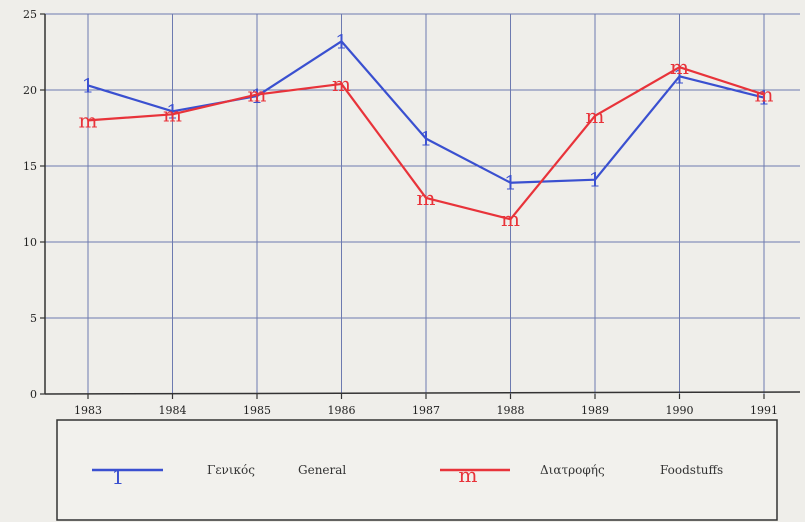  Describe the element at coordinates (30, 242) in the screenshot. I see `y-tick-label: 10` at that location.